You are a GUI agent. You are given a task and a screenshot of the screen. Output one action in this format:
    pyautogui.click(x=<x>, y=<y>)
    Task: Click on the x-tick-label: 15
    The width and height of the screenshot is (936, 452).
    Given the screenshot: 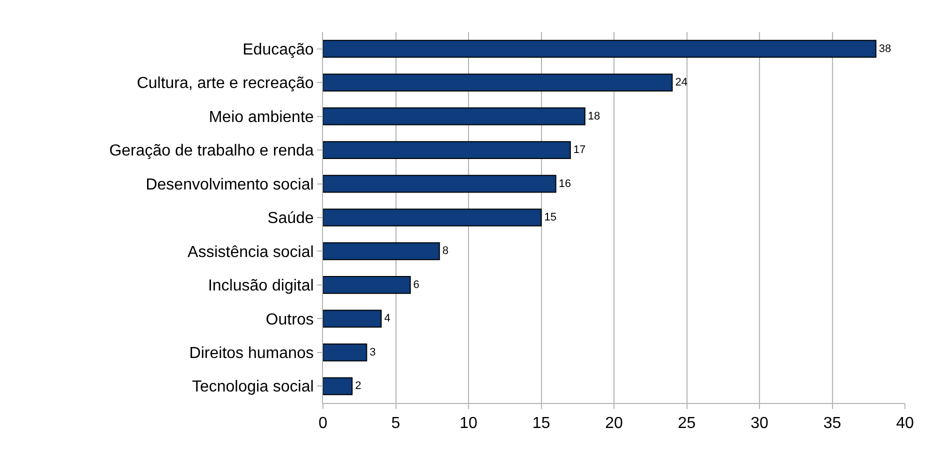 What is the action you would take?
    pyautogui.click(x=541, y=423)
    